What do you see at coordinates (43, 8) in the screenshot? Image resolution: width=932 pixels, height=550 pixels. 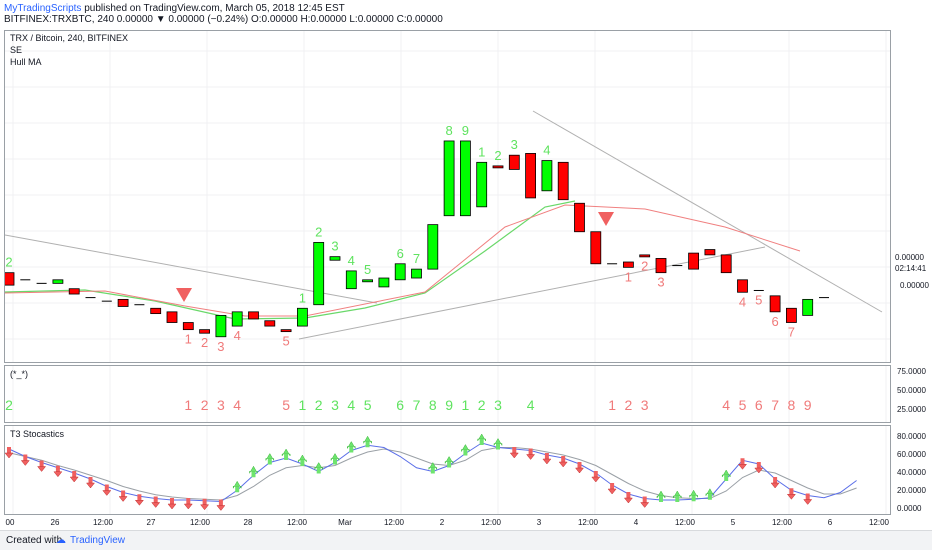 I see `author-link: MyTradingScripts` at bounding box center [43, 8].